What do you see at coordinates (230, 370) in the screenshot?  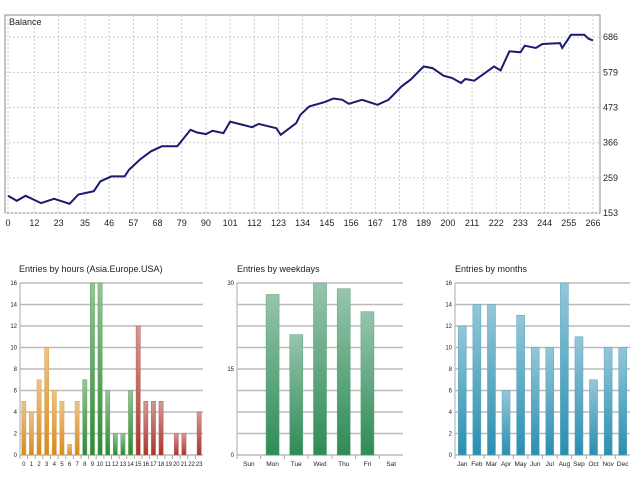 I see `y-tick-label: 15` at bounding box center [230, 370].